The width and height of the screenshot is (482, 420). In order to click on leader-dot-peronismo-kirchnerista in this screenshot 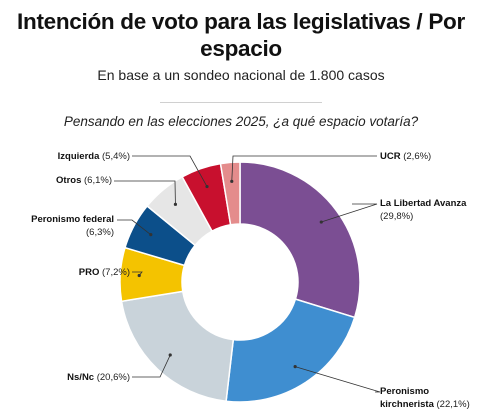, I will do `click(295, 367)`.